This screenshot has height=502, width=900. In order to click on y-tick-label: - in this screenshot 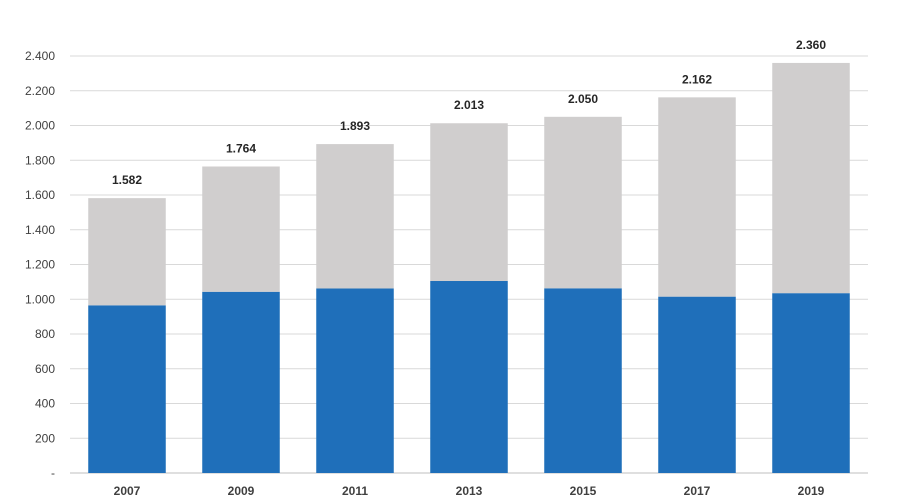, I will do `click(53, 473)`.